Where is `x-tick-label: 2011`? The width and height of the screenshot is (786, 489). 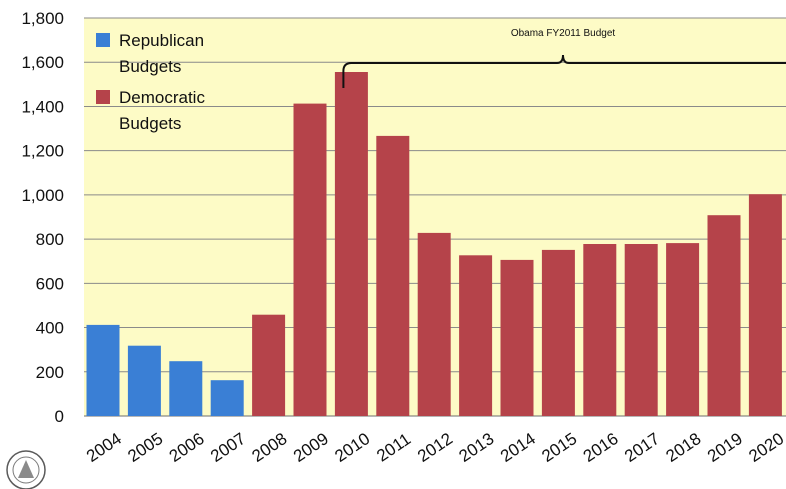
x-tick-label: 2011 is located at coordinates (393, 447).